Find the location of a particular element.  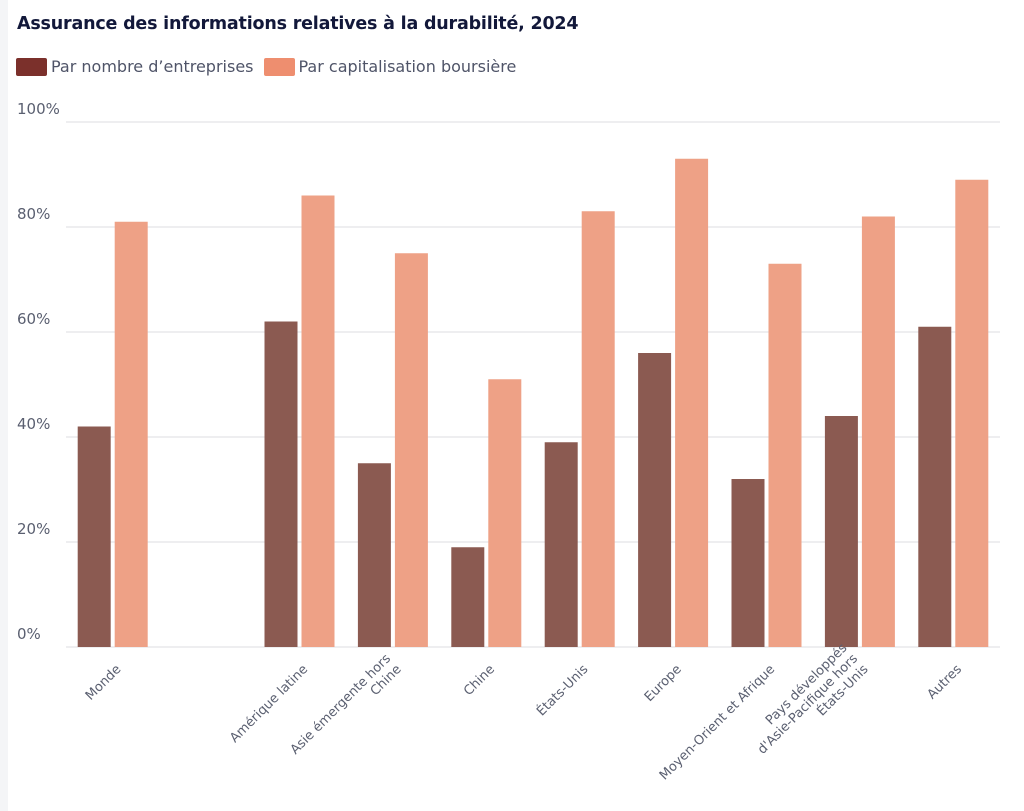

legend-label-companies: Par nombre d’entreprises is located at coordinates (152, 66).